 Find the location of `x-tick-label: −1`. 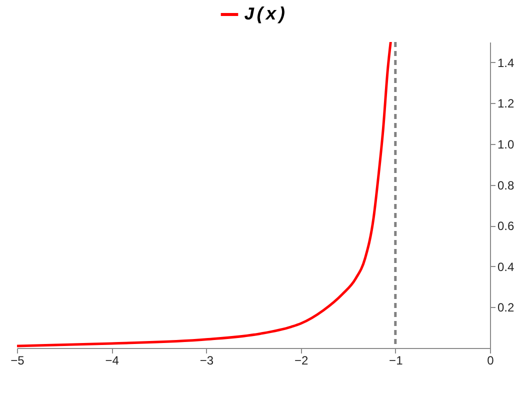

x-tick-label: −1 is located at coordinates (396, 361).